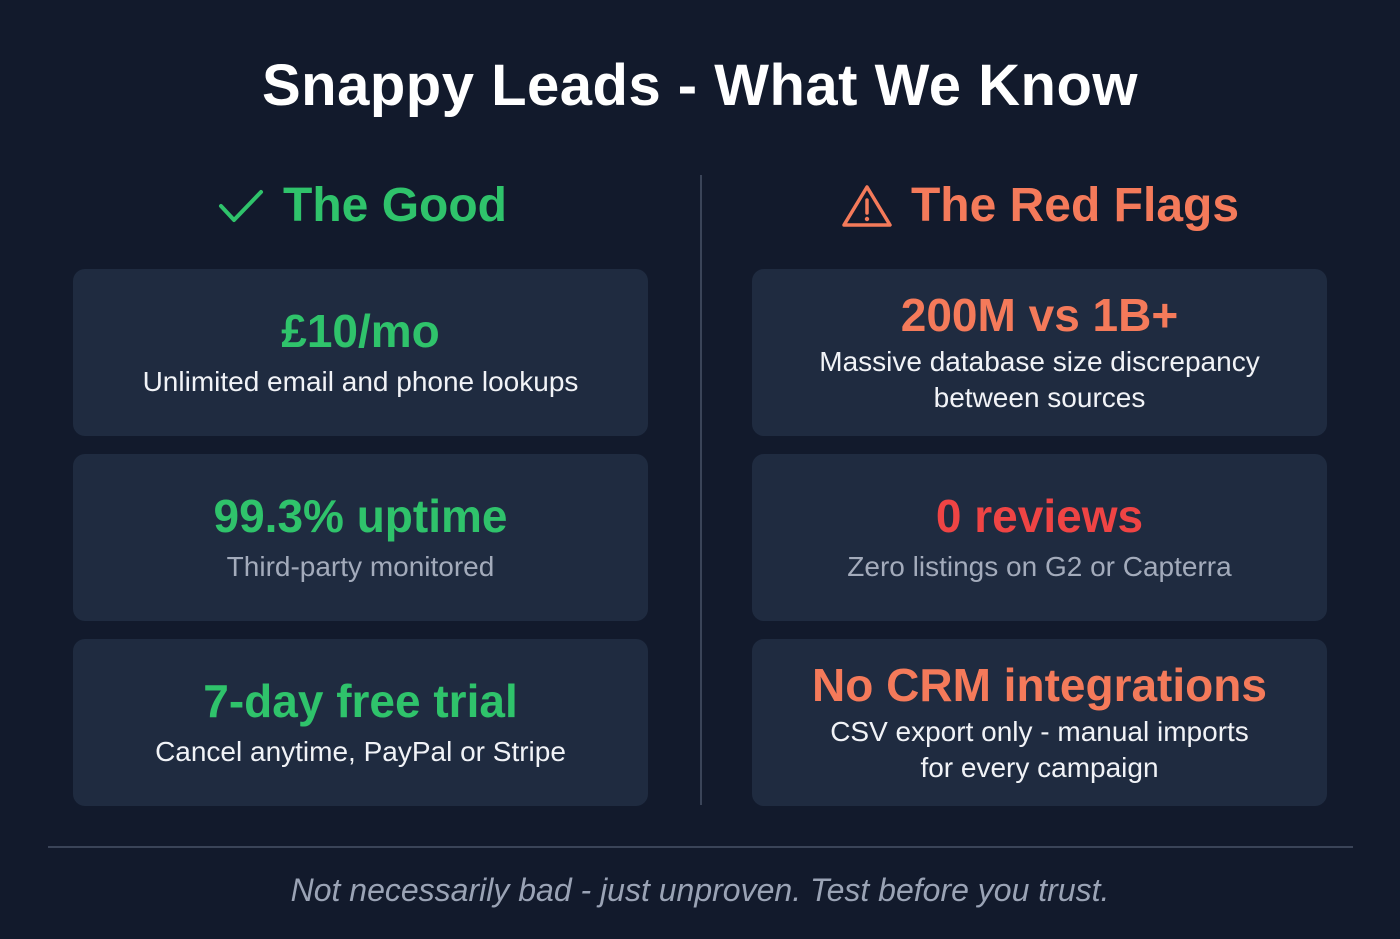  I want to click on card-headline: 0 reviews, so click(1039, 515).